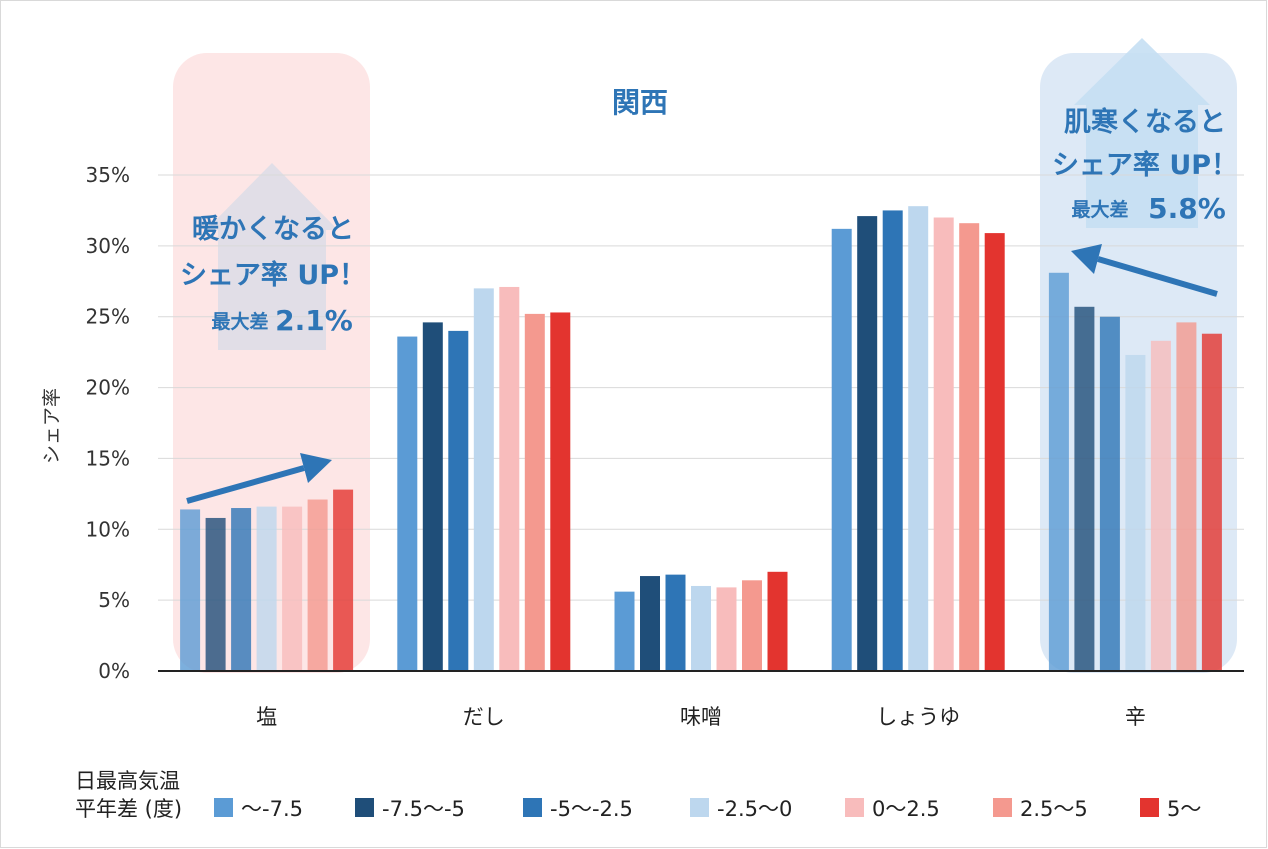 The image size is (1268, 849). I want to click on legend-label: 0〜2.5, so click(906, 809).